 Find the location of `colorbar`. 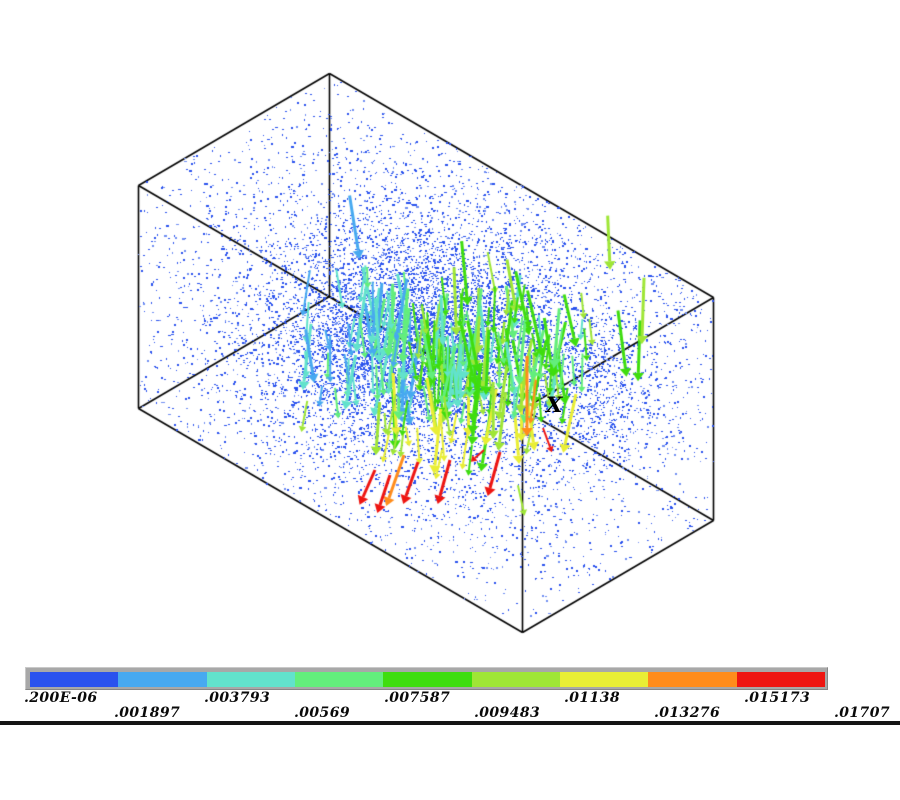

colorbar is located at coordinates (426, 678).